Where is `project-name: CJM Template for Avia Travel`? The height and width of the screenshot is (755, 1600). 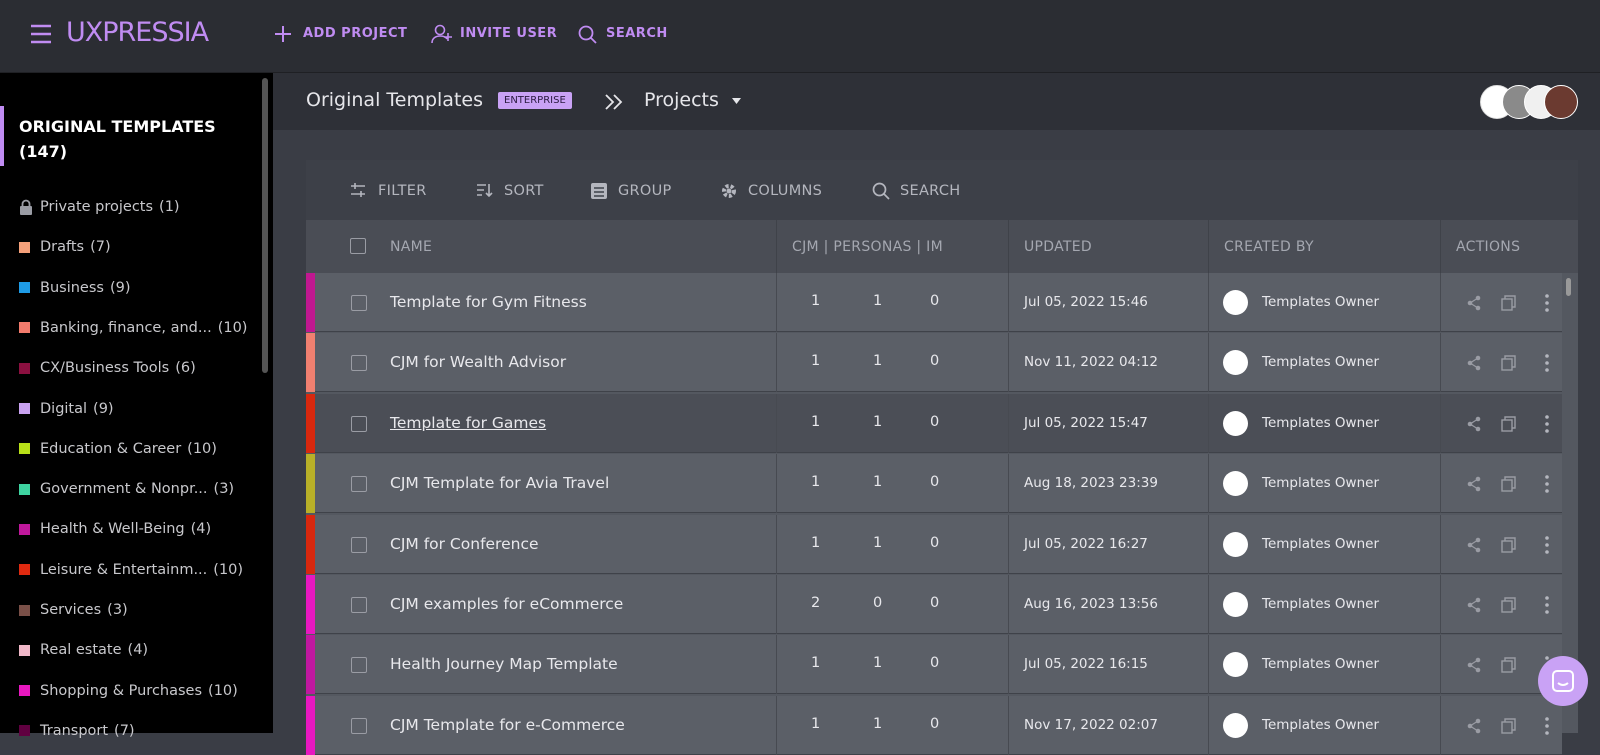
project-name: CJM Template for Avia Travel is located at coordinates (500, 483).